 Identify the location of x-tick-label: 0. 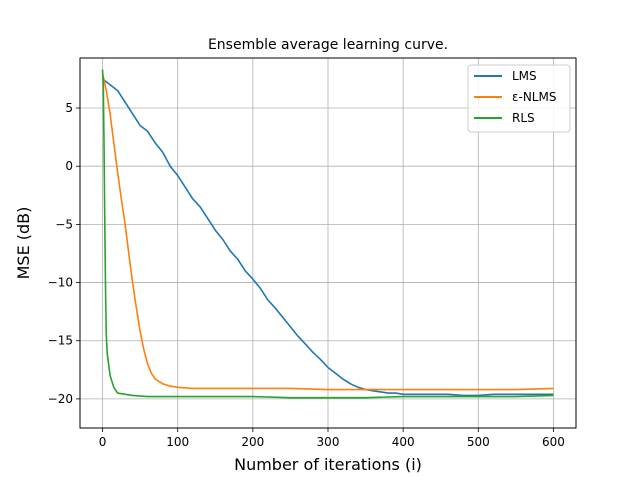
(103, 442).